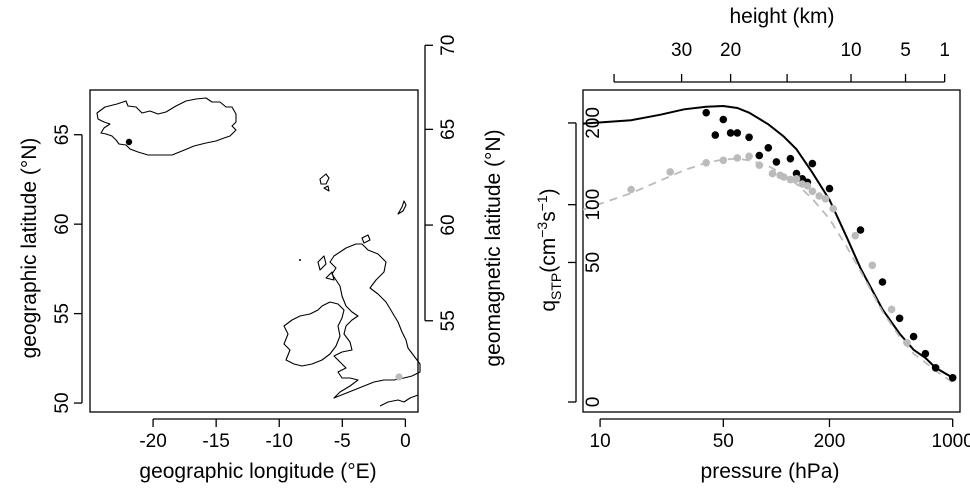 The width and height of the screenshot is (970, 493). I want to click on map-y2-tick-label: 70, so click(448, 45).